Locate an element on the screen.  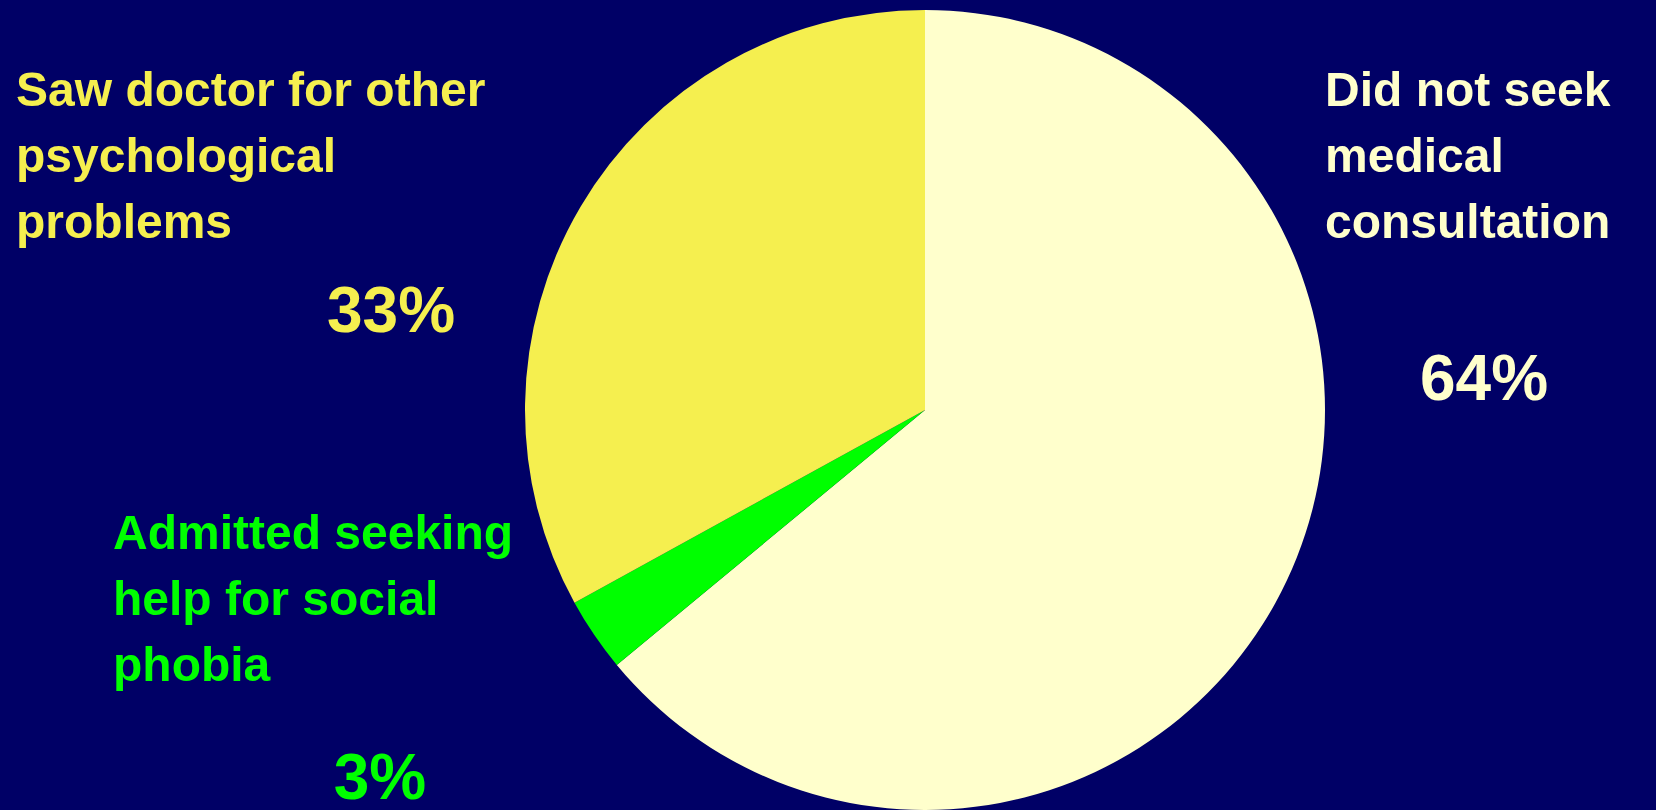
slice-label: Saw doctor for other psychological problems is located at coordinates (251, 156).